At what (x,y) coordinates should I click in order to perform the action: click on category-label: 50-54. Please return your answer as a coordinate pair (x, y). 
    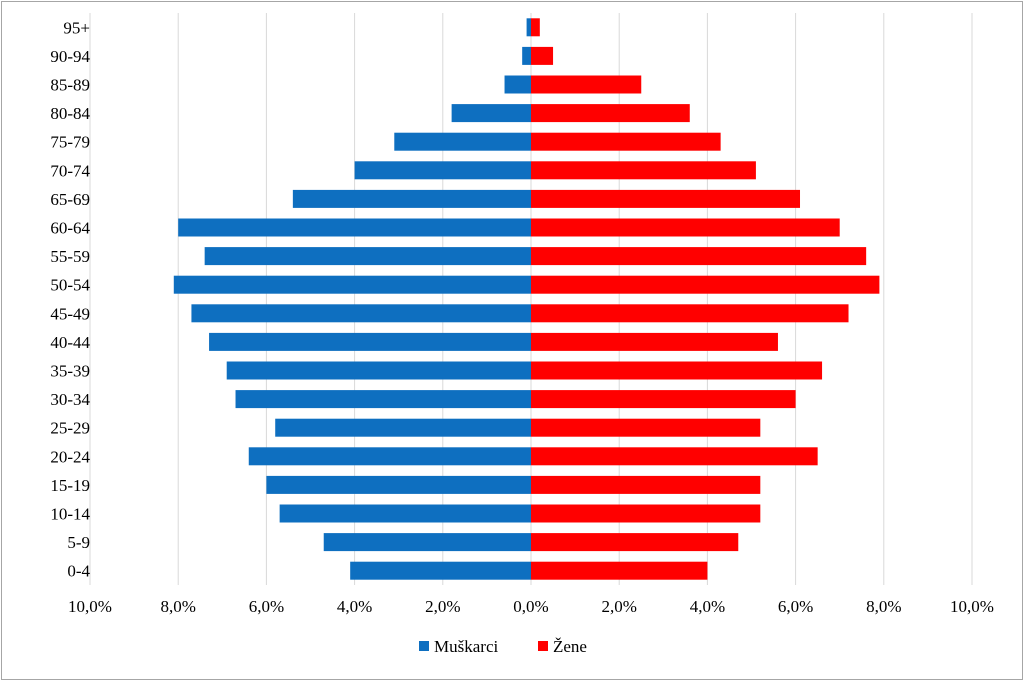
    Looking at the image, I should click on (70, 285).